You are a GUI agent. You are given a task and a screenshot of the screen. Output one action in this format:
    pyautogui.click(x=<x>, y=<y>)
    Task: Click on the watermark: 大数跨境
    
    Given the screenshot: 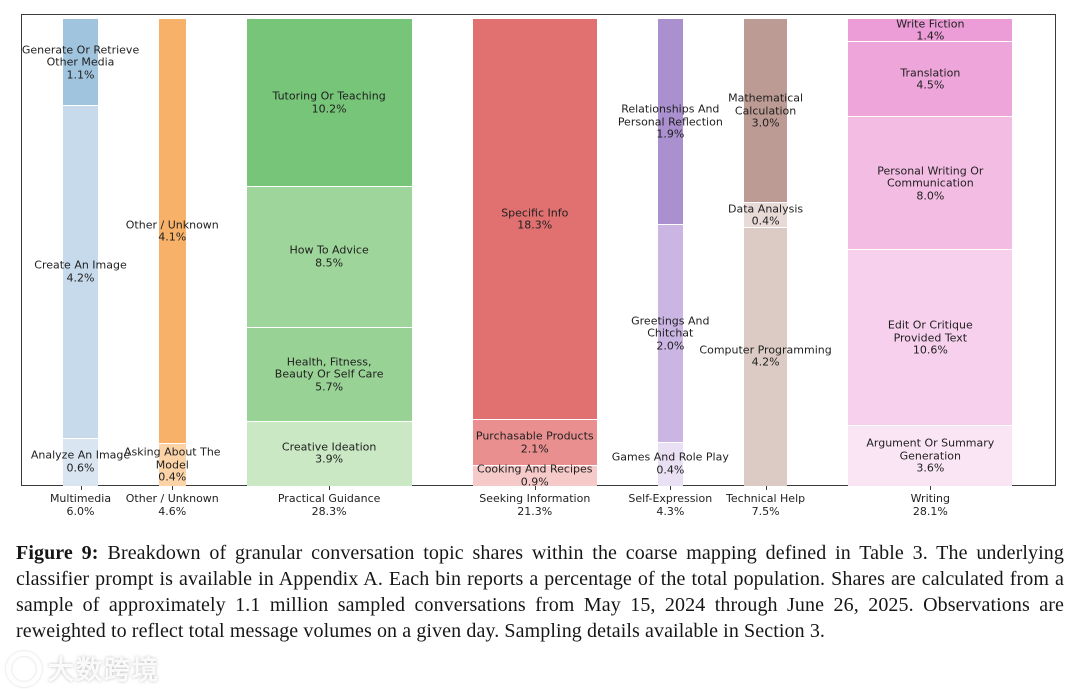 What is the action you would take?
    pyautogui.click(x=83, y=668)
    